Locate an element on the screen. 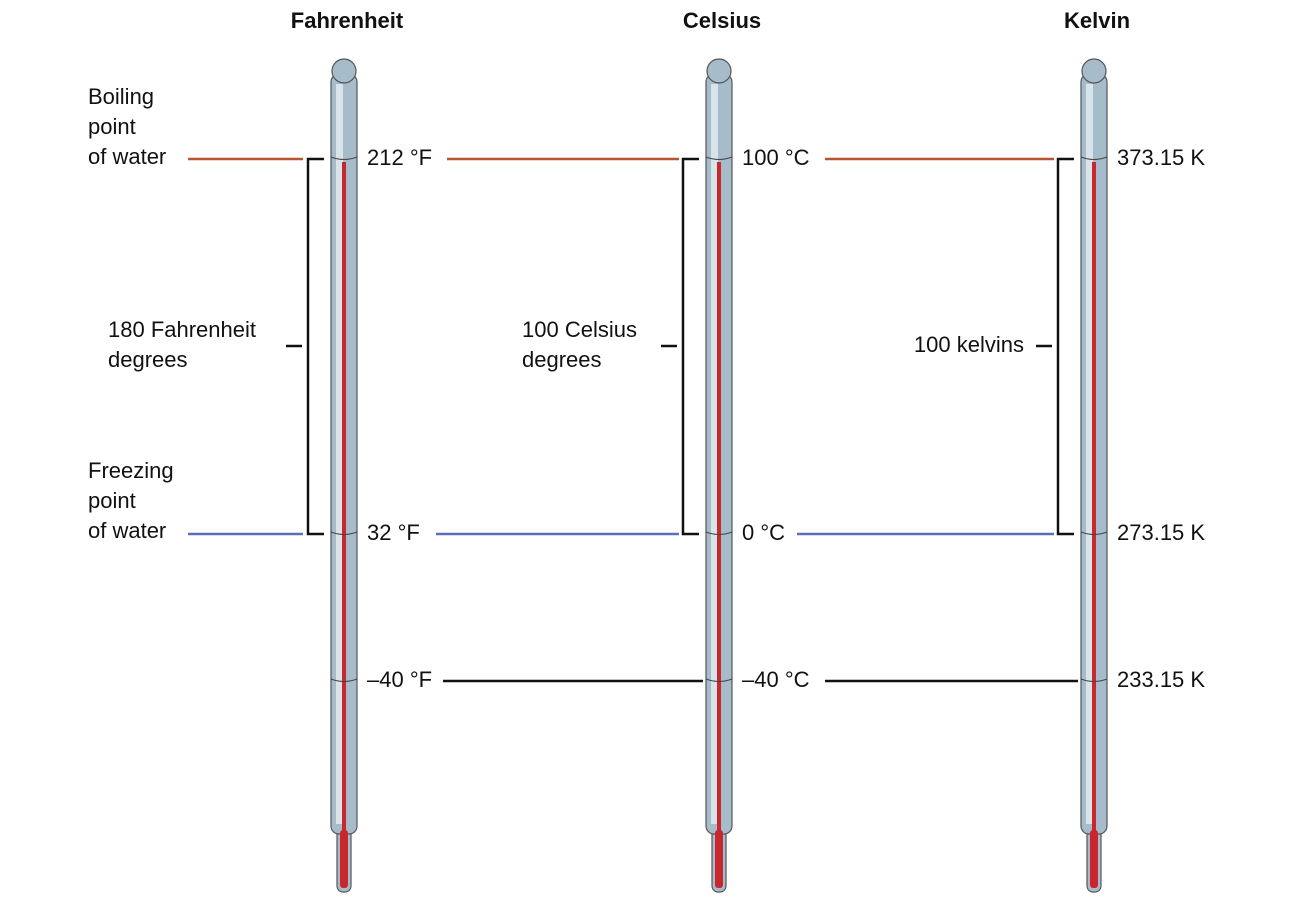 Image resolution: width=1300 pixels, height=911 pixels. left-label: Boiling is located at coordinates (121, 96).